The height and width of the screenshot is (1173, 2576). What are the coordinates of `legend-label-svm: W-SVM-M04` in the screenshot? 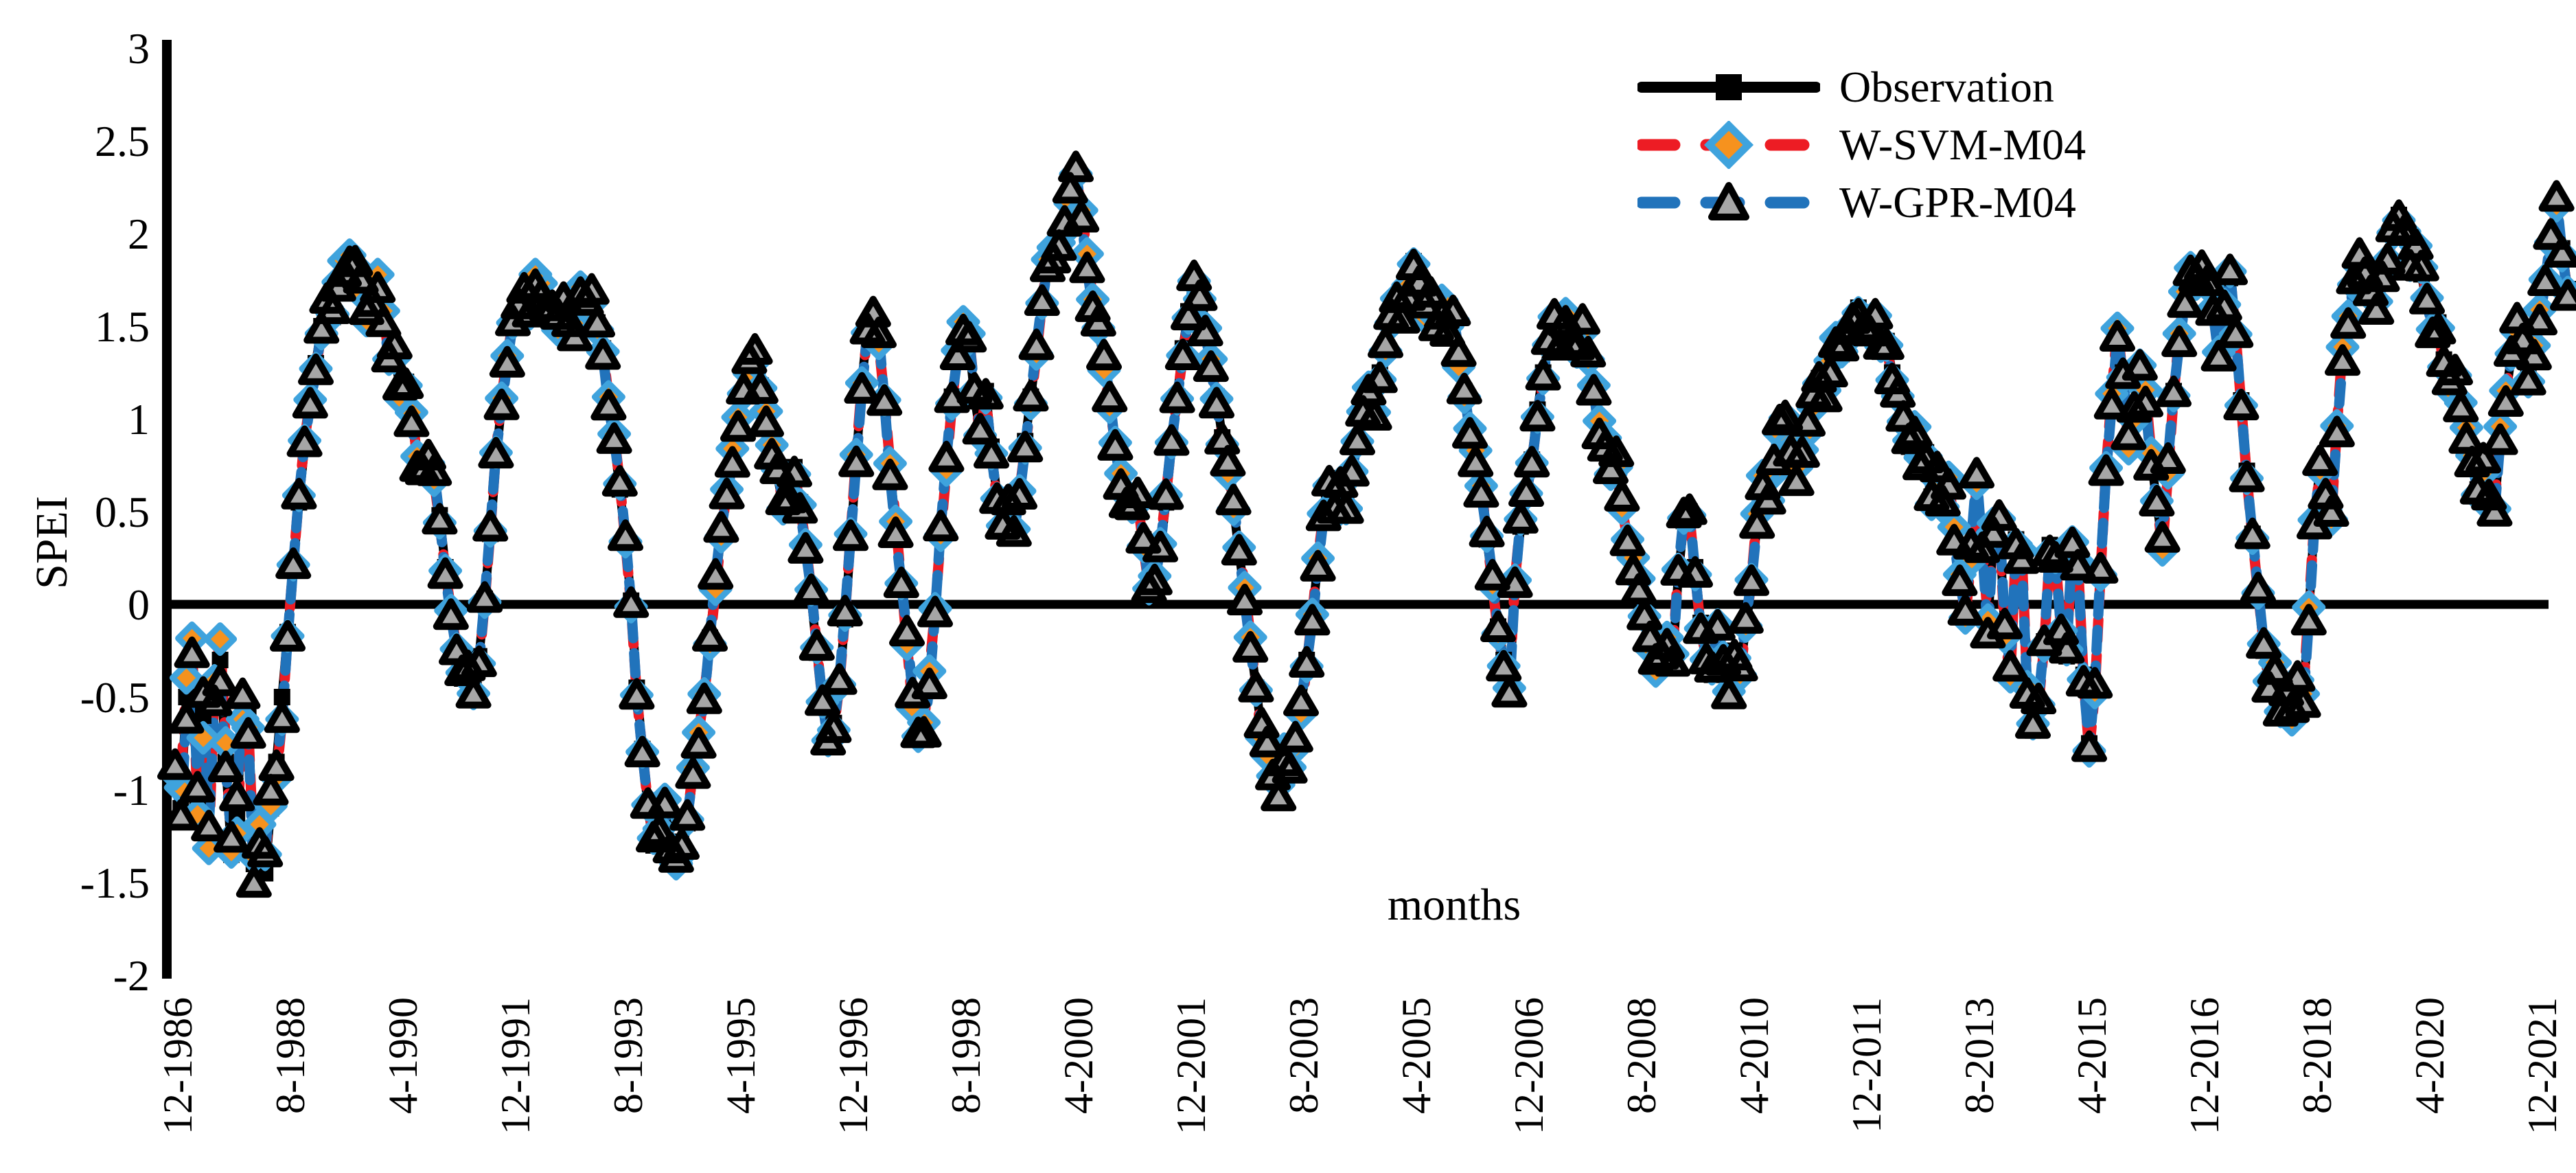 It's located at (1962, 144).